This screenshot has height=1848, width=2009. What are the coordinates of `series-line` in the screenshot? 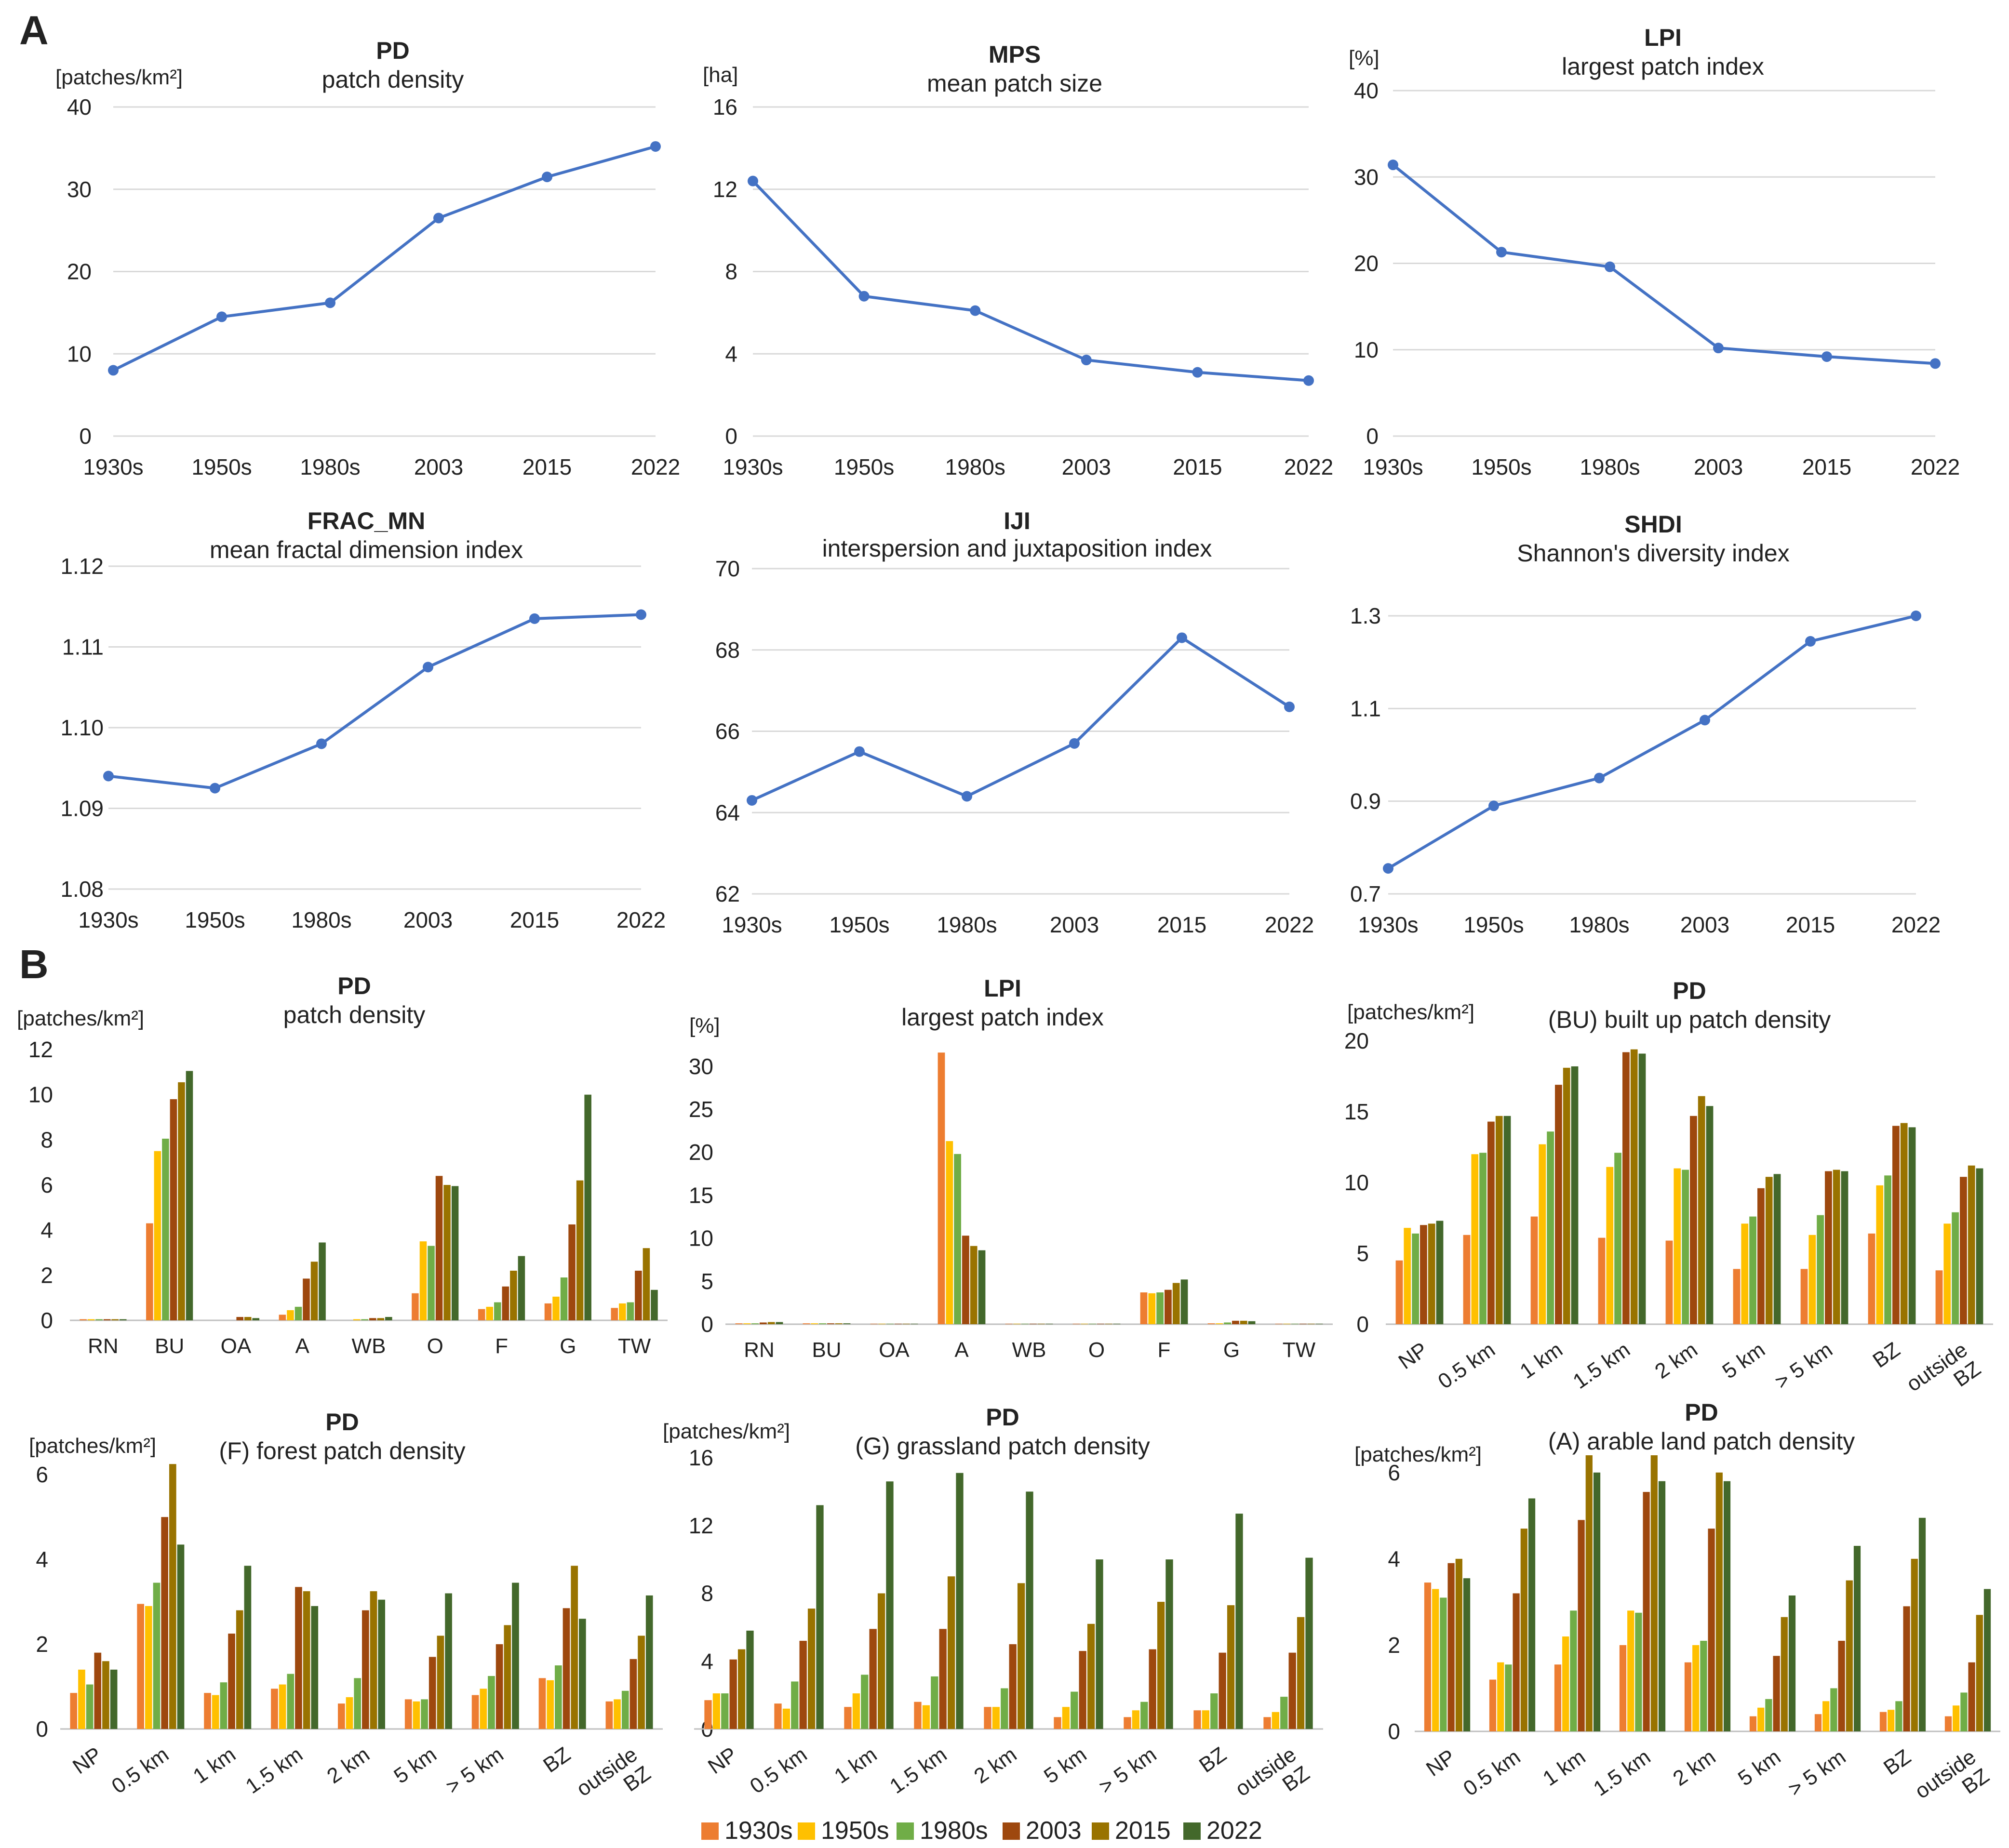 It's located at (1651, 742).